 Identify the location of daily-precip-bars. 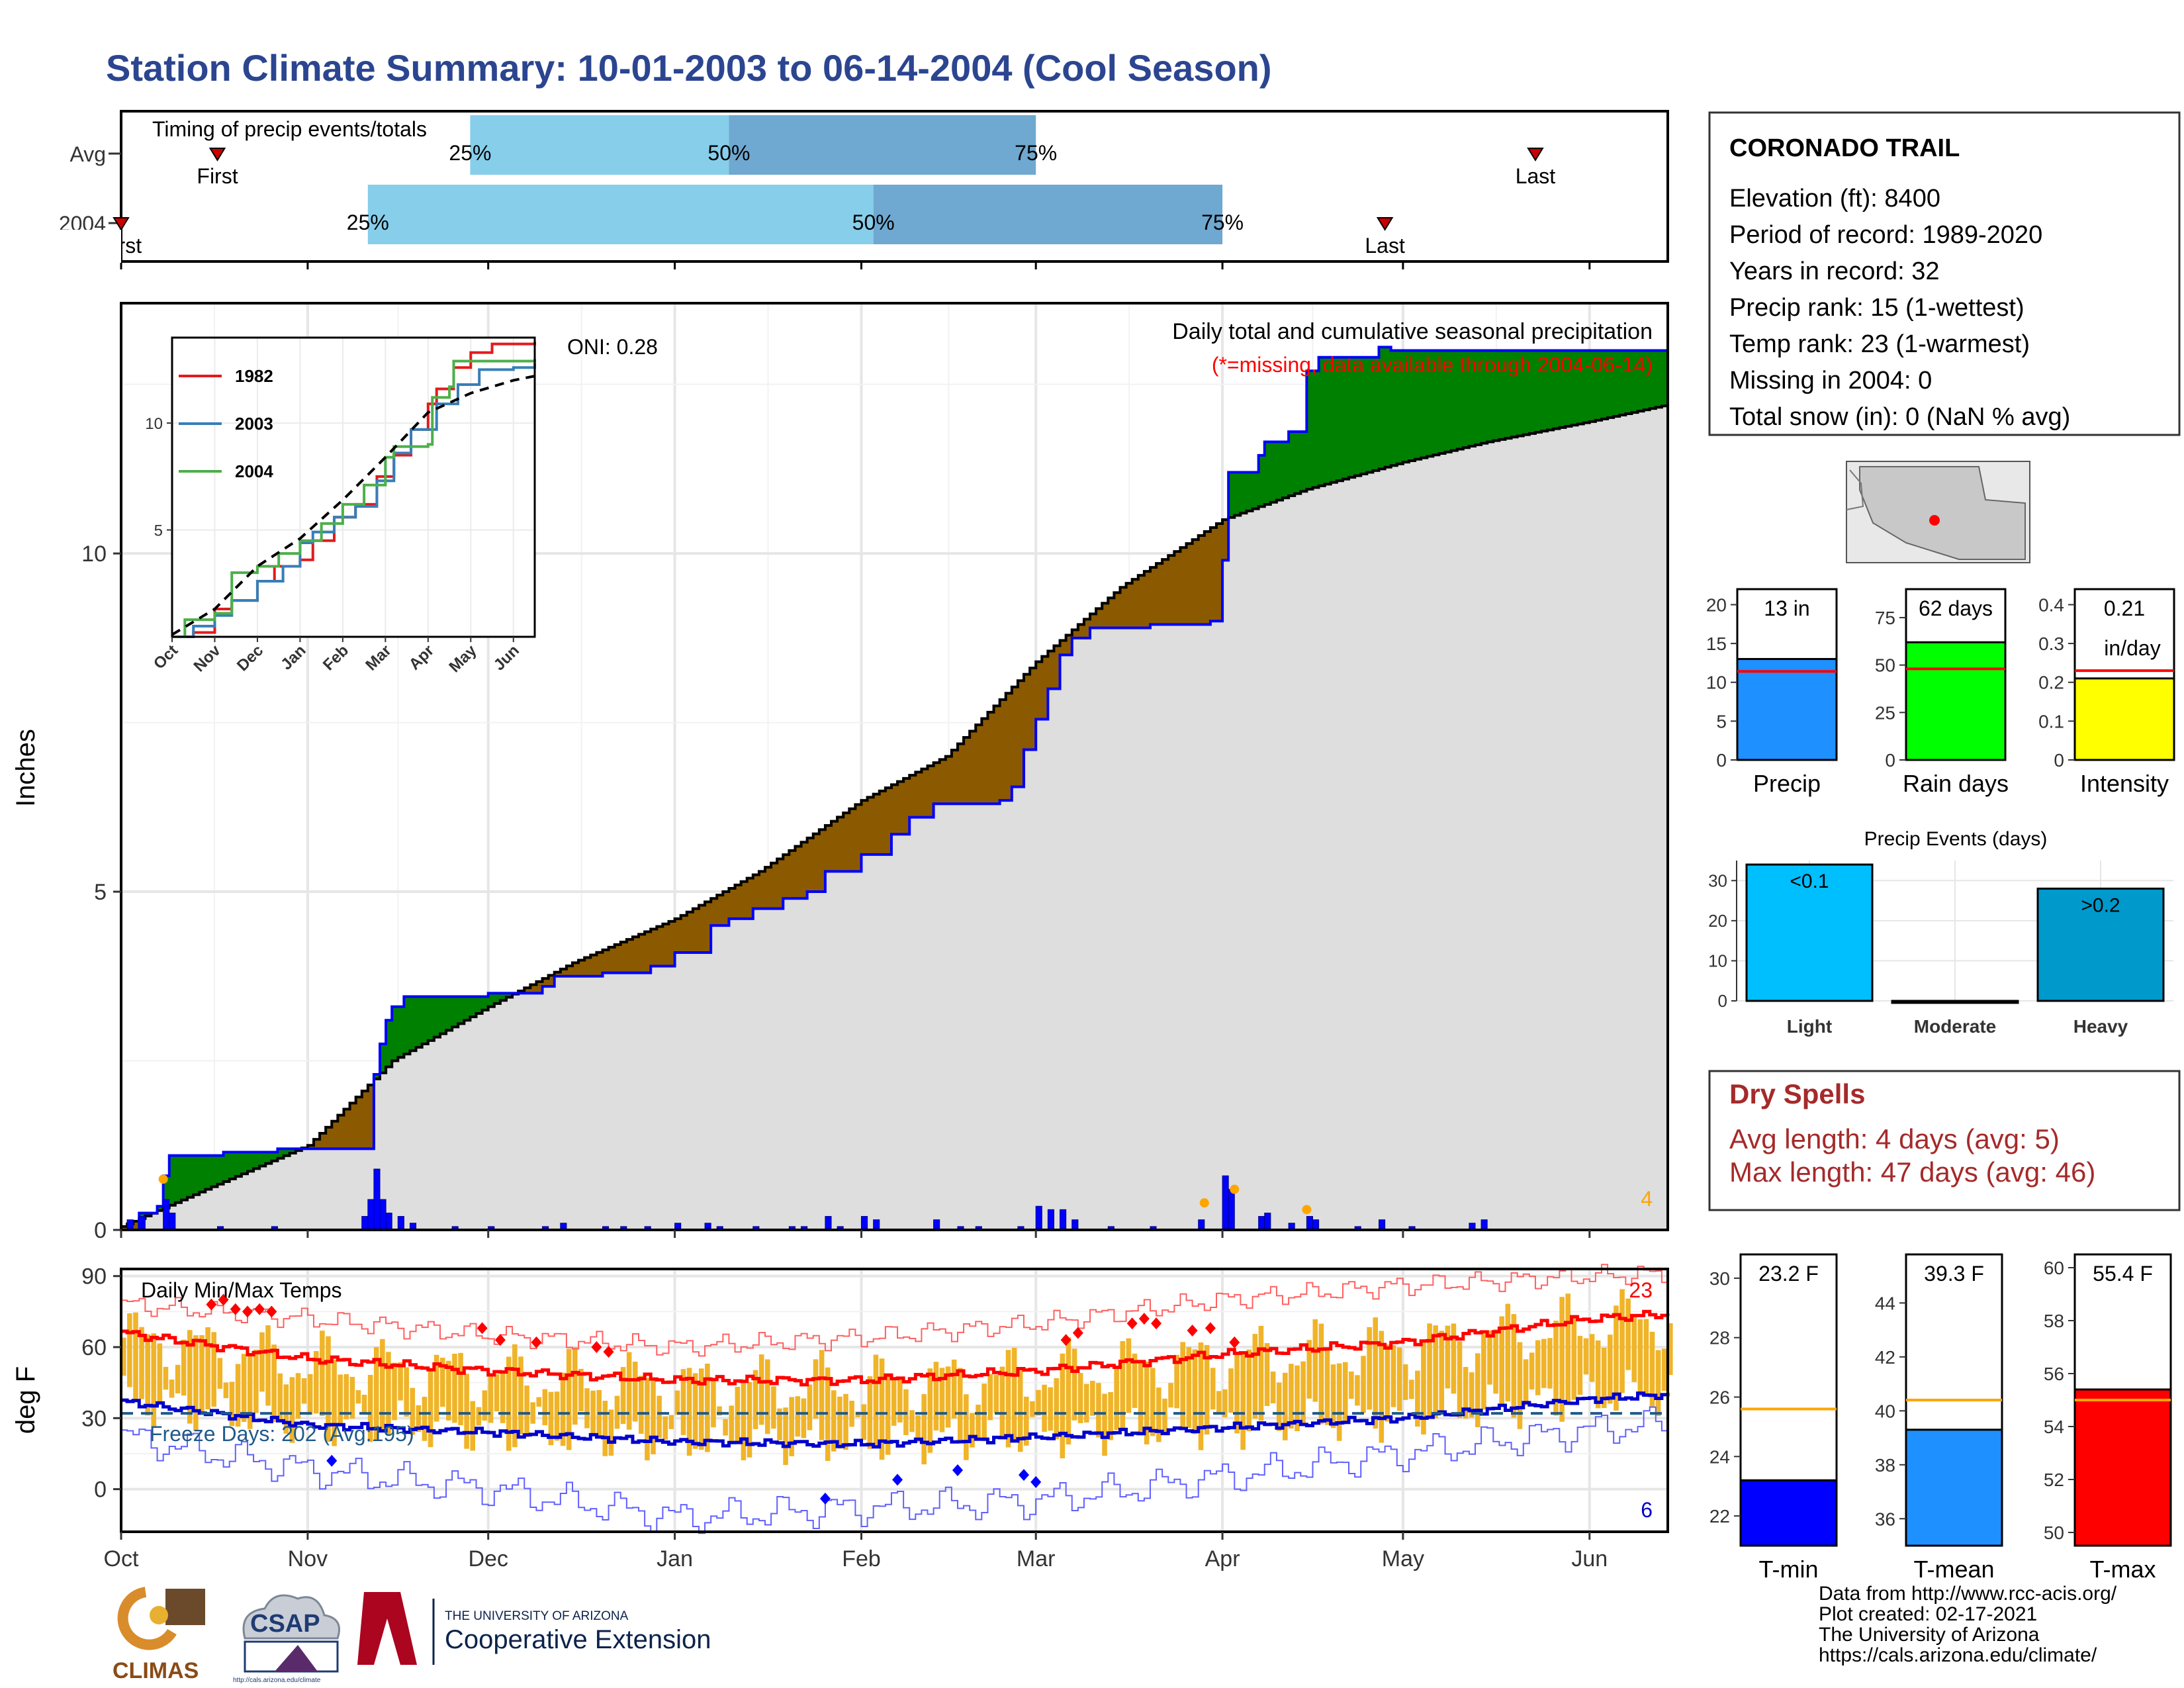
(807, 1199).